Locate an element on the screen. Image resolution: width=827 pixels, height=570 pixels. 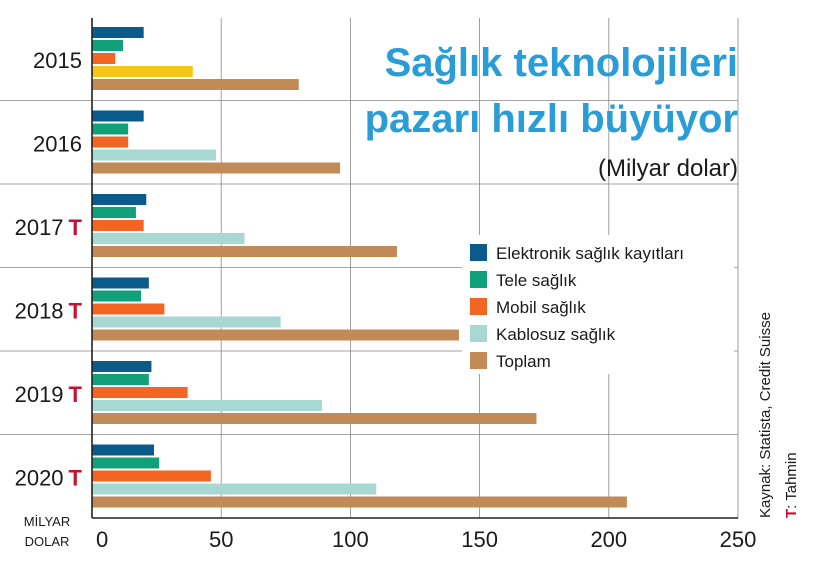
legend-background is located at coordinates (598, 304).